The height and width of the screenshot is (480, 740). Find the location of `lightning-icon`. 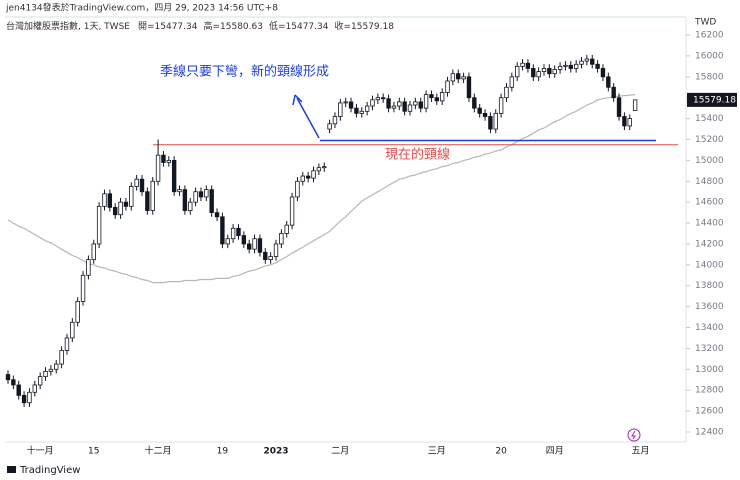

lightning-icon is located at coordinates (634, 435).